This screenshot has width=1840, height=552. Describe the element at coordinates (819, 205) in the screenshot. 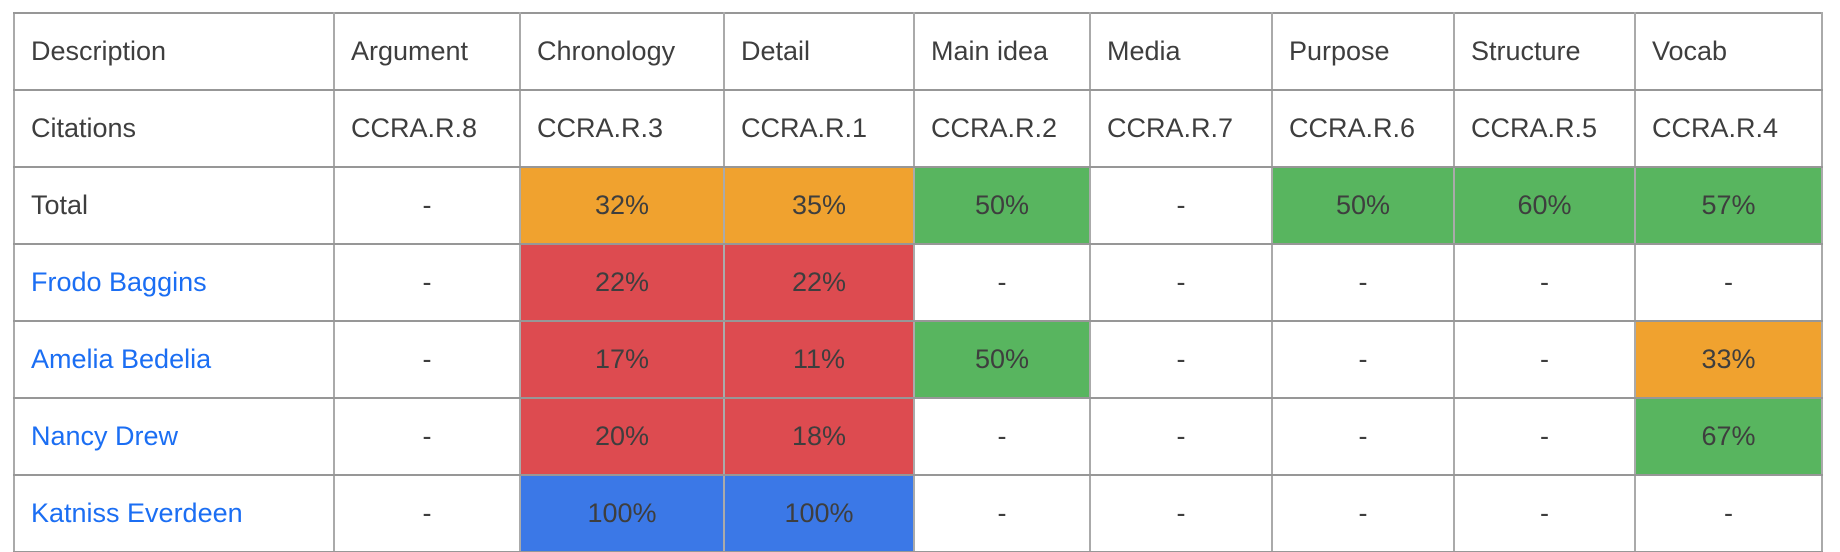

I see `score-cell: 35%` at that location.